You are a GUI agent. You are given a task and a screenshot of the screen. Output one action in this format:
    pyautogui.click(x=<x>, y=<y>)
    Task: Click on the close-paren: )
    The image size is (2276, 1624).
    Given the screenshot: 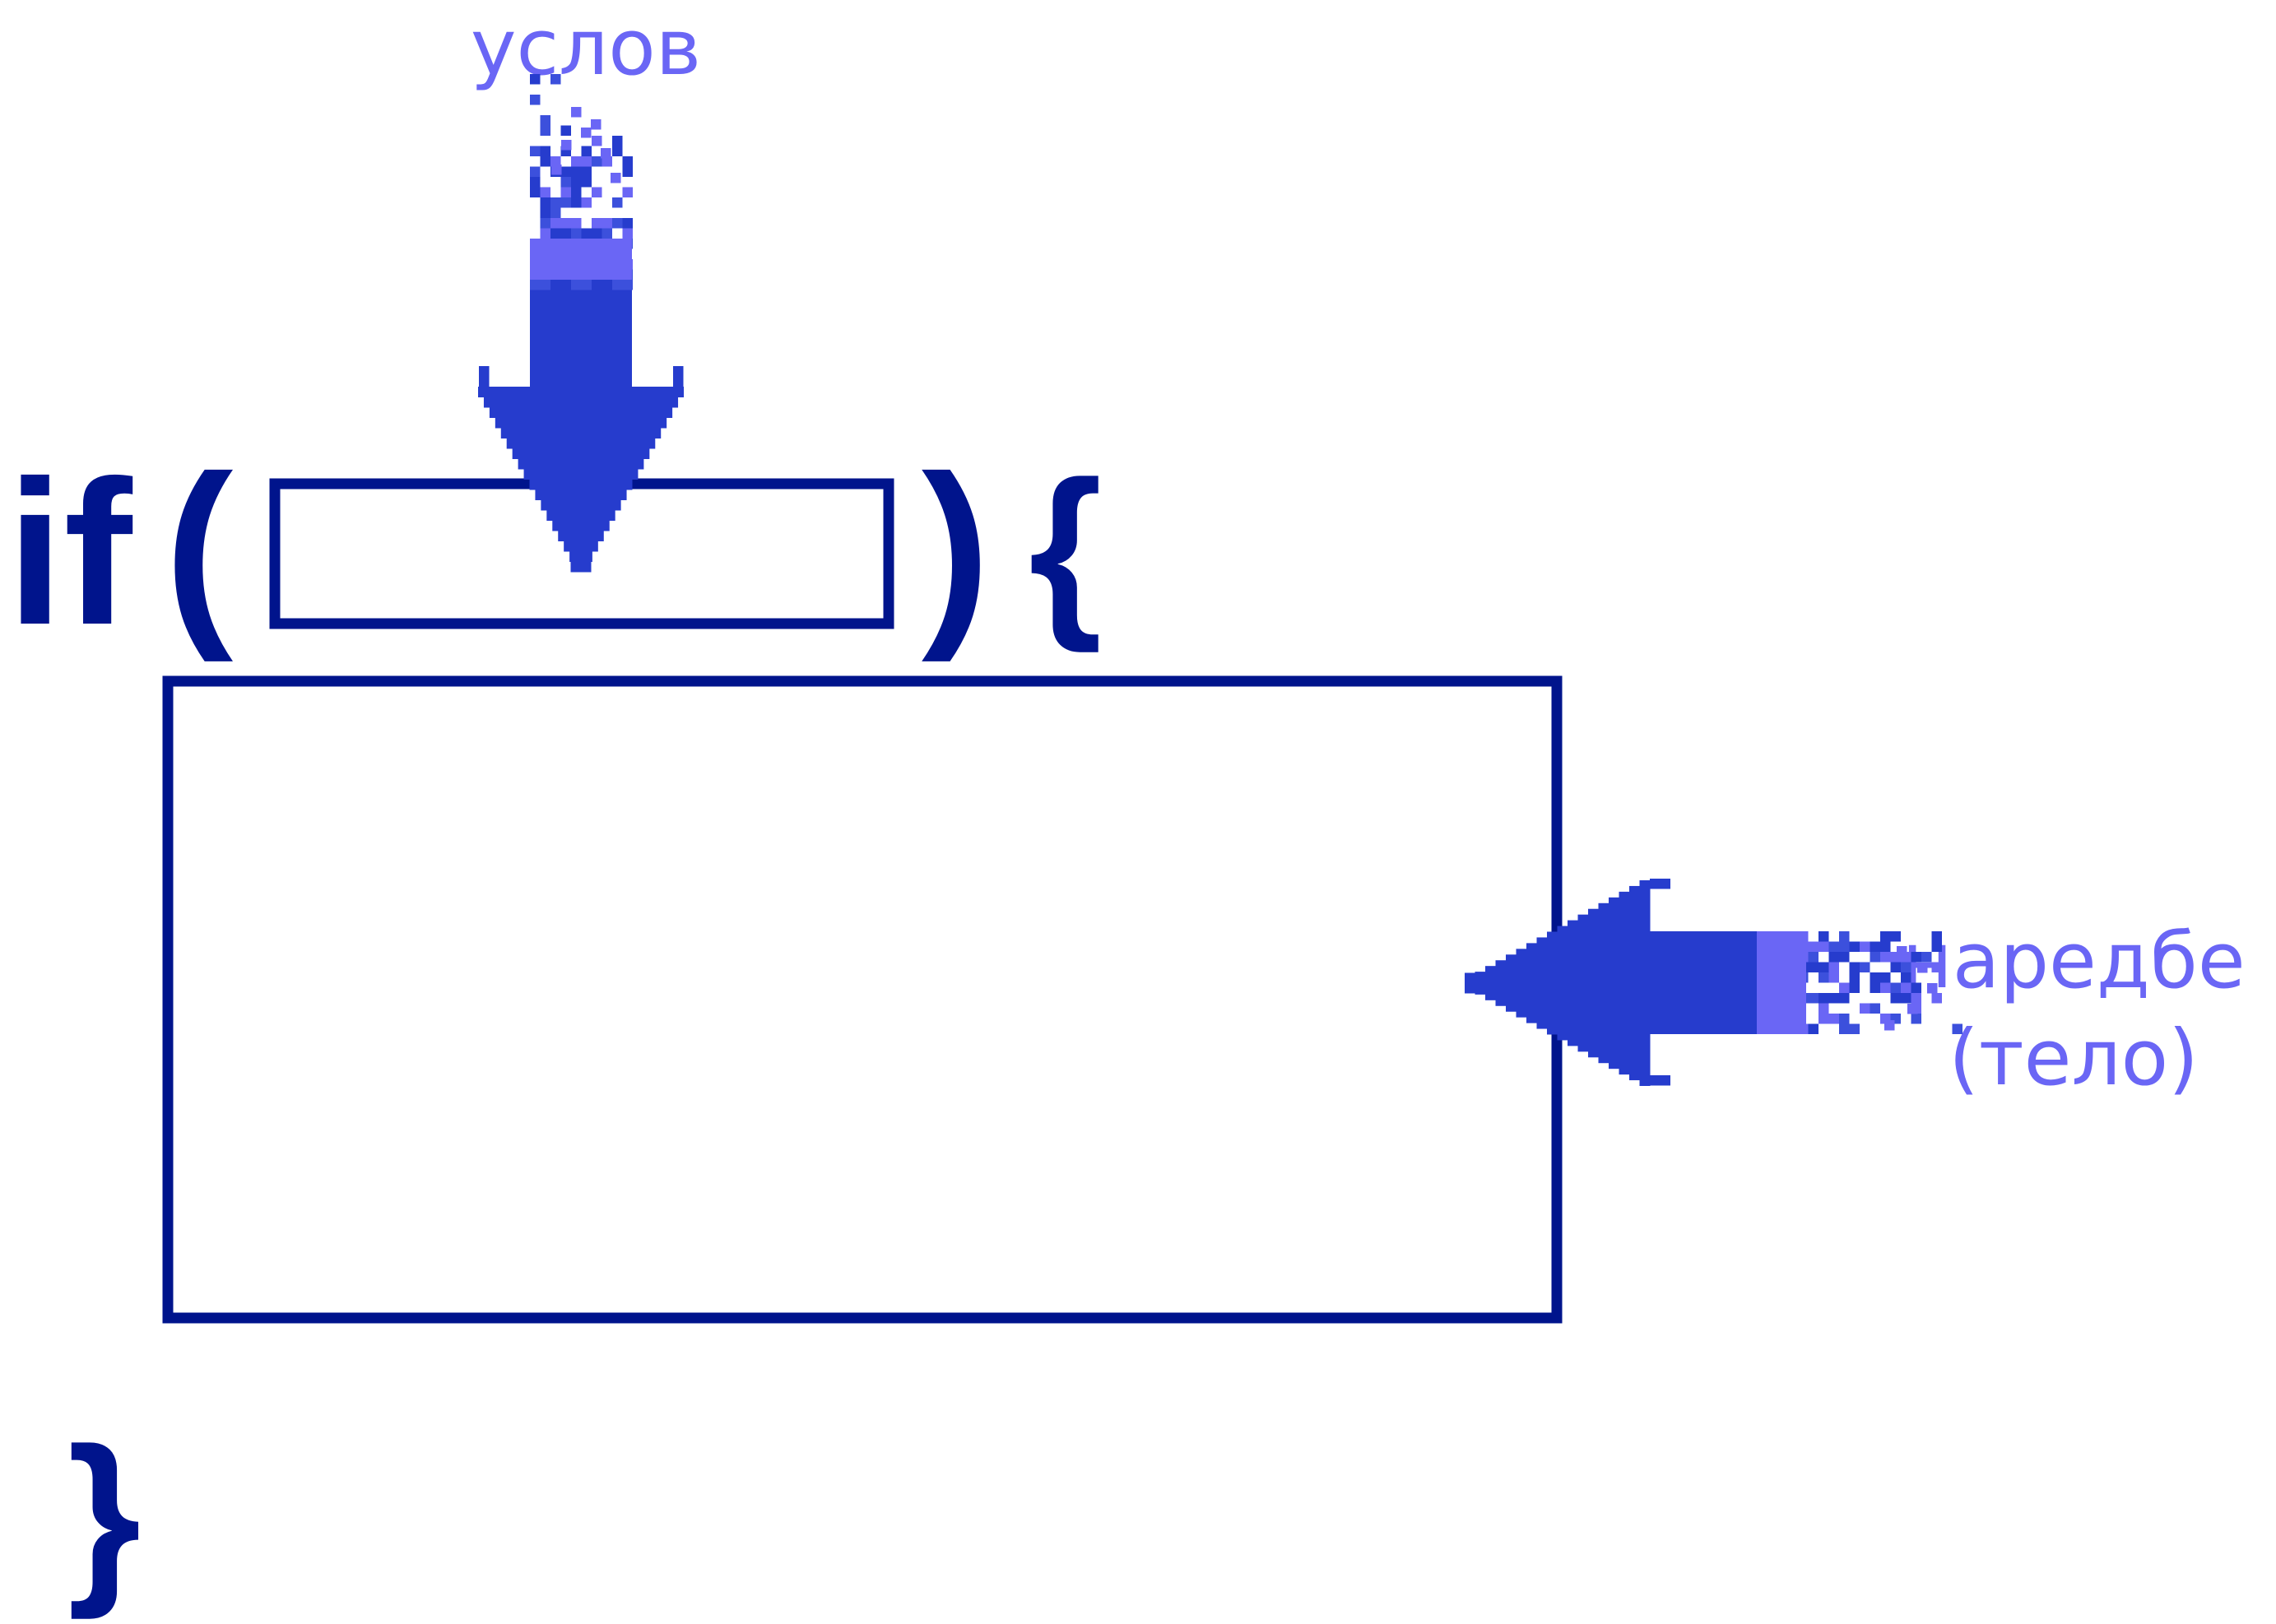 What is the action you would take?
    pyautogui.click(x=956, y=547)
    